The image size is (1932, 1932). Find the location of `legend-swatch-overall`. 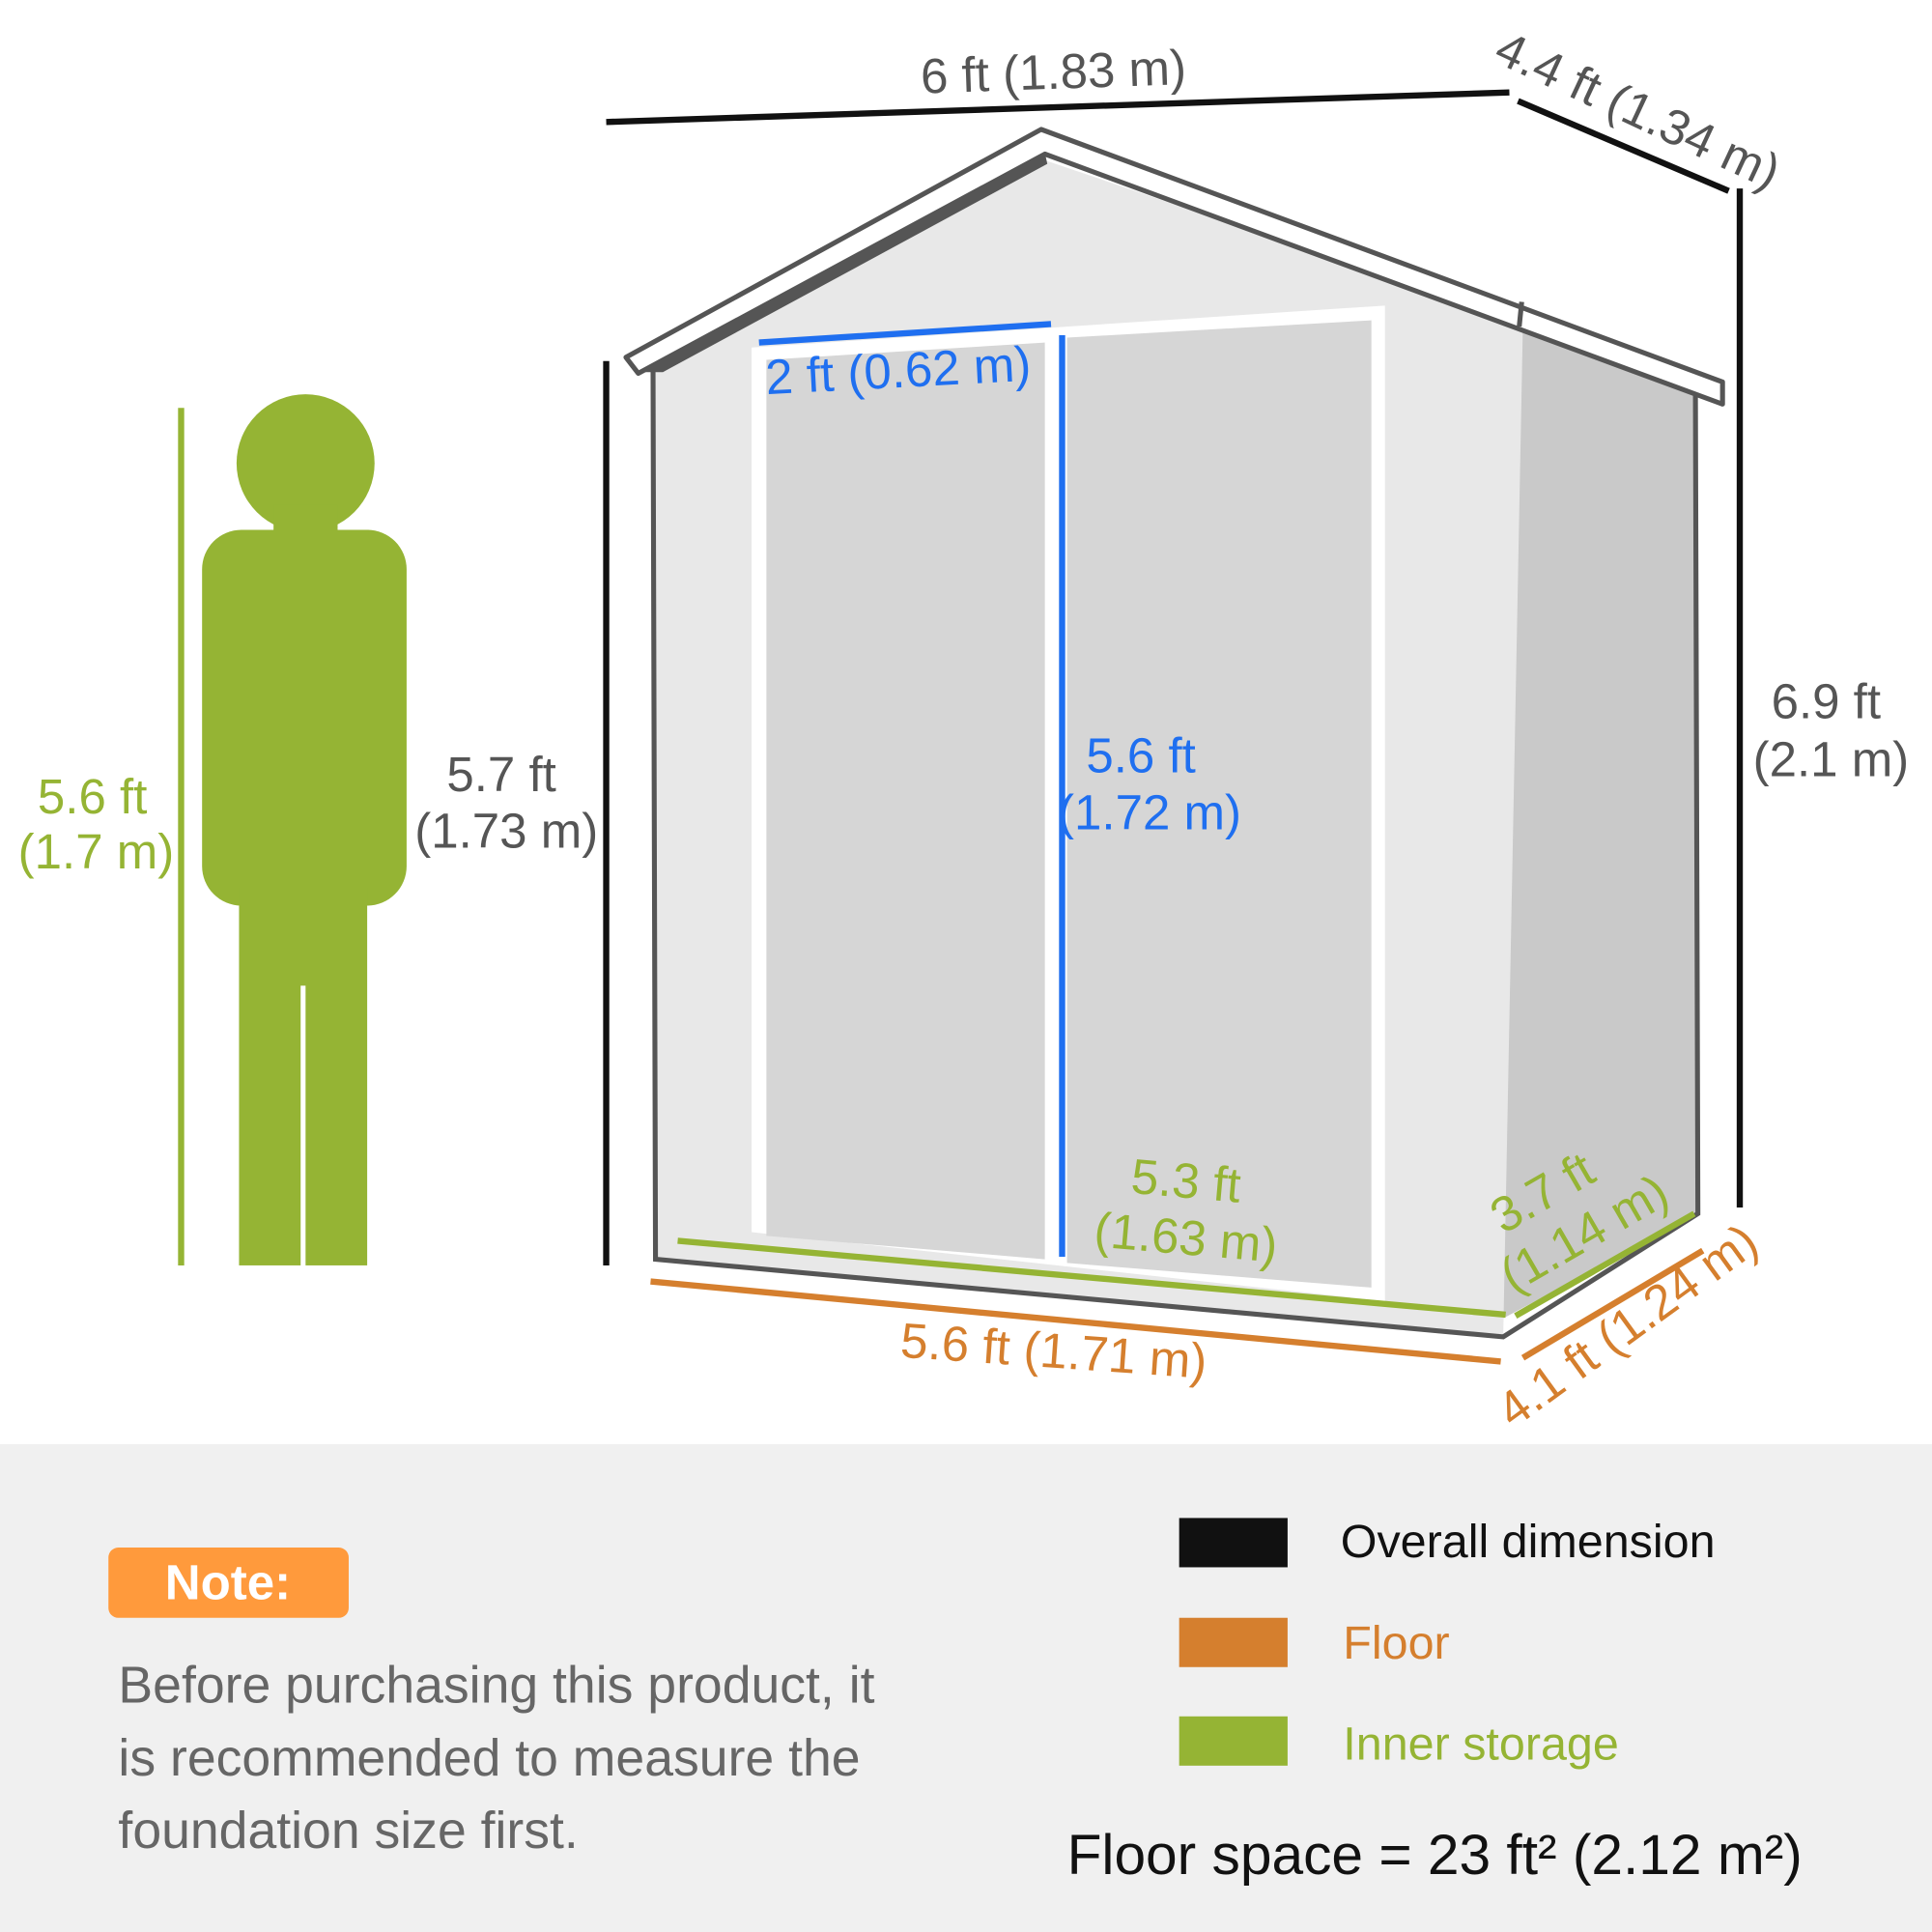

legend-swatch-overall is located at coordinates (1233, 1543).